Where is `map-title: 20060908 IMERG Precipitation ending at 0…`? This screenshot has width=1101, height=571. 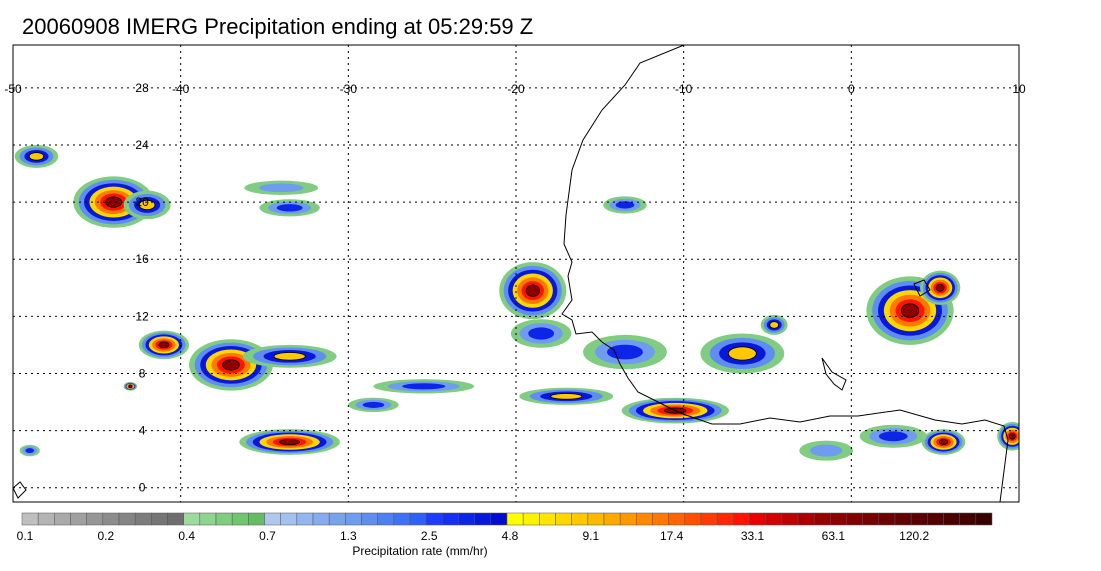 map-title: 20060908 IMERG Precipitation ending at 0… is located at coordinates (278, 26).